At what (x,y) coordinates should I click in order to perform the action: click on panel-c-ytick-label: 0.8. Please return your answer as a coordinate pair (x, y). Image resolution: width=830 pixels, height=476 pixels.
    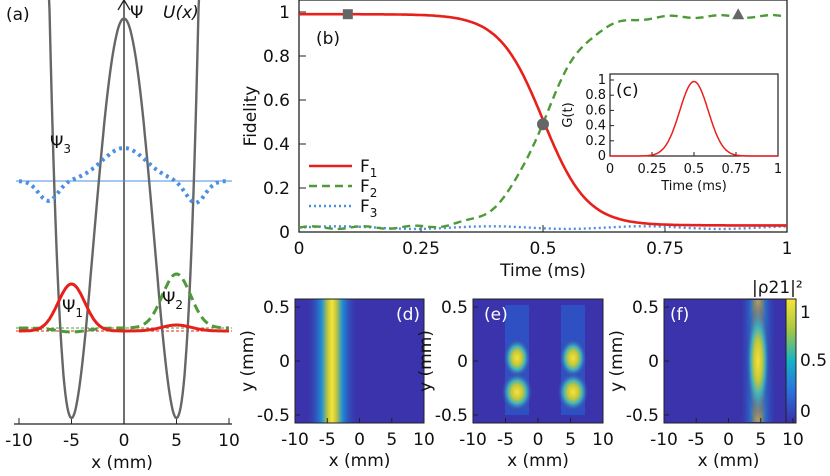
    Looking at the image, I should click on (595, 95).